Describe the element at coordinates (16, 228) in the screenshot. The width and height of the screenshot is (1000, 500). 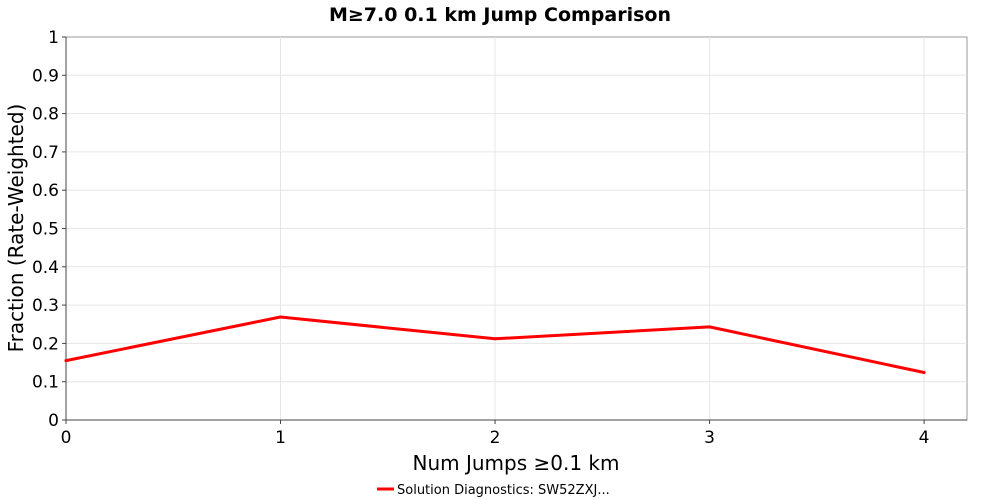
I see `y-axis-label: Fraction (Rate-Weighted)` at that location.